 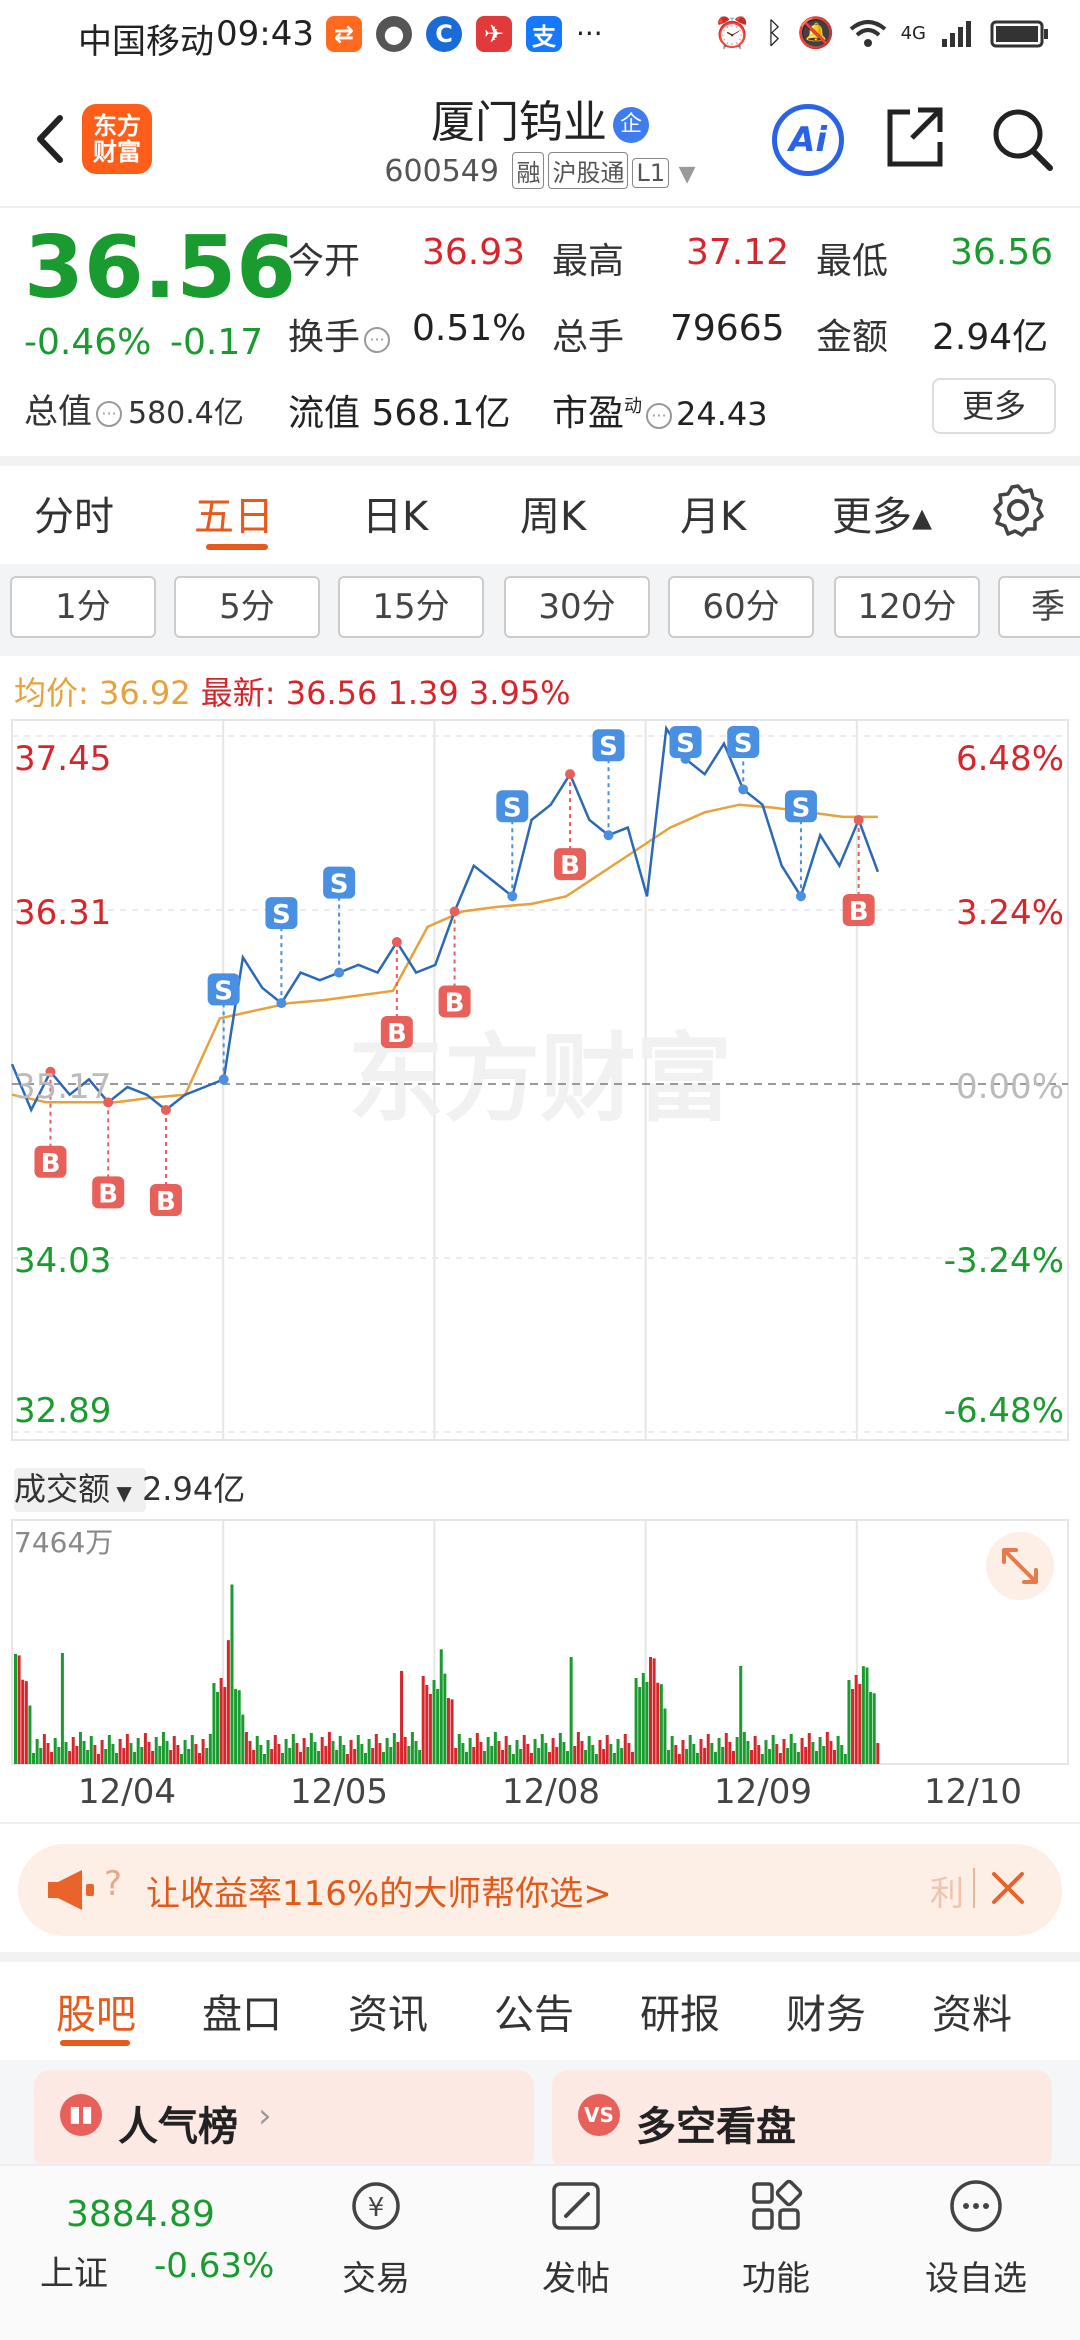 What do you see at coordinates (576, 2238) in the screenshot?
I see `nav-post: 发帖` at bounding box center [576, 2238].